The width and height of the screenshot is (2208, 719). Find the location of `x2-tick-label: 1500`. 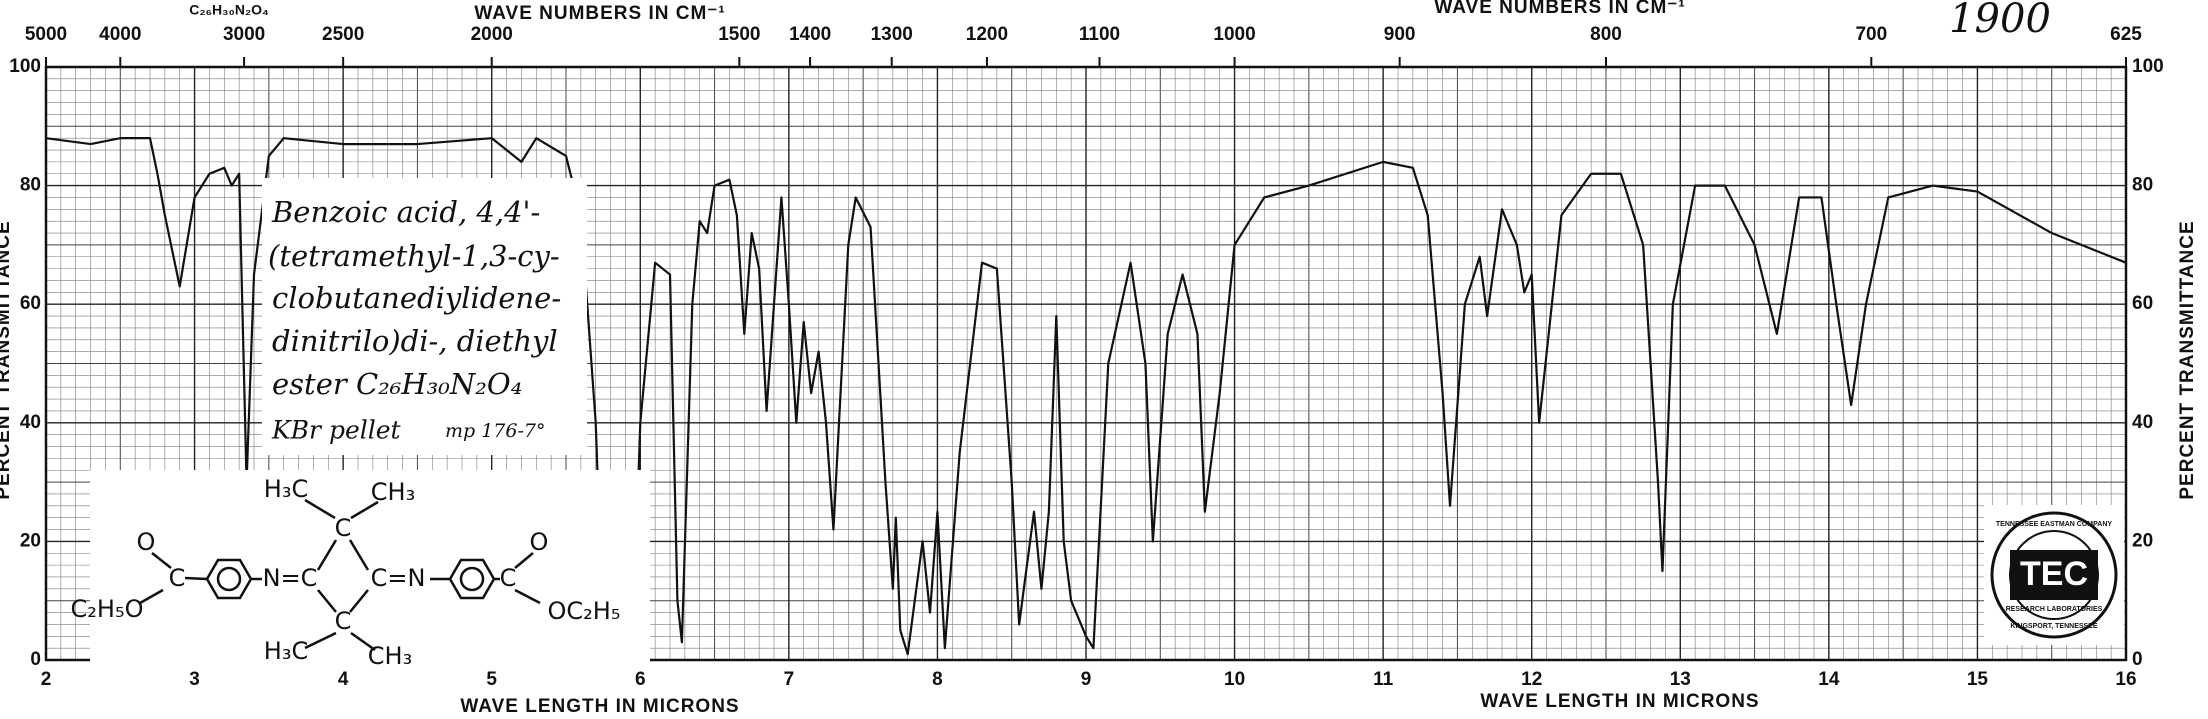

x2-tick-label: 1500 is located at coordinates (739, 34).